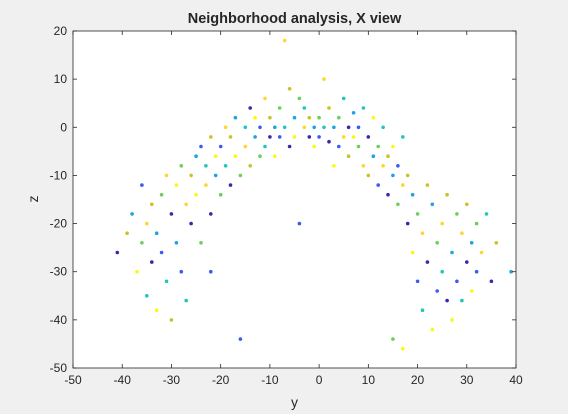  Describe the element at coordinates (33, 199) in the screenshot. I see `y-axis-label: z` at that location.